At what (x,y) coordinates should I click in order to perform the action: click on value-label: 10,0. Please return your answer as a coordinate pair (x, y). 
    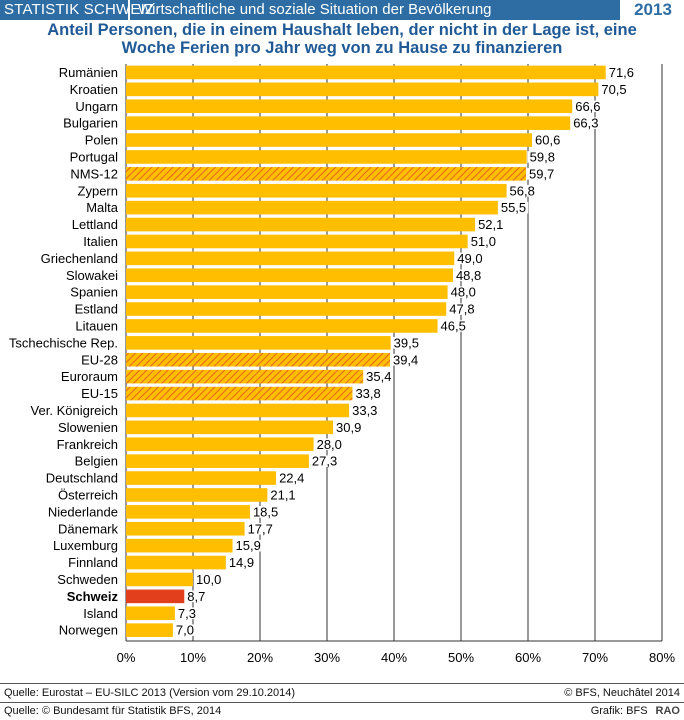
    Looking at the image, I should click on (208, 579).